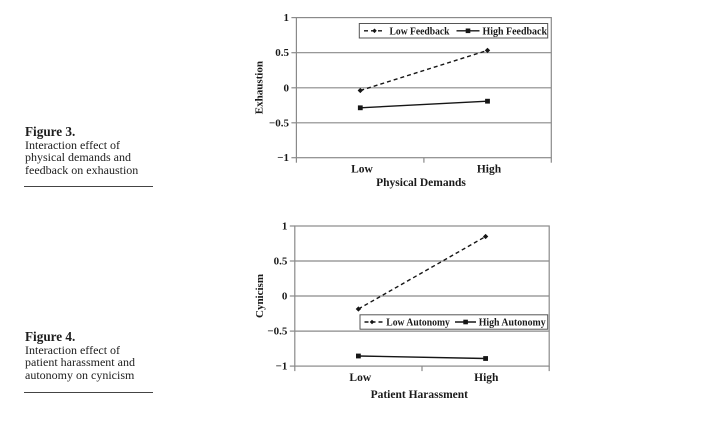  Describe the element at coordinates (259, 87) in the screenshot. I see `svg-text: Exhaustion` at that location.